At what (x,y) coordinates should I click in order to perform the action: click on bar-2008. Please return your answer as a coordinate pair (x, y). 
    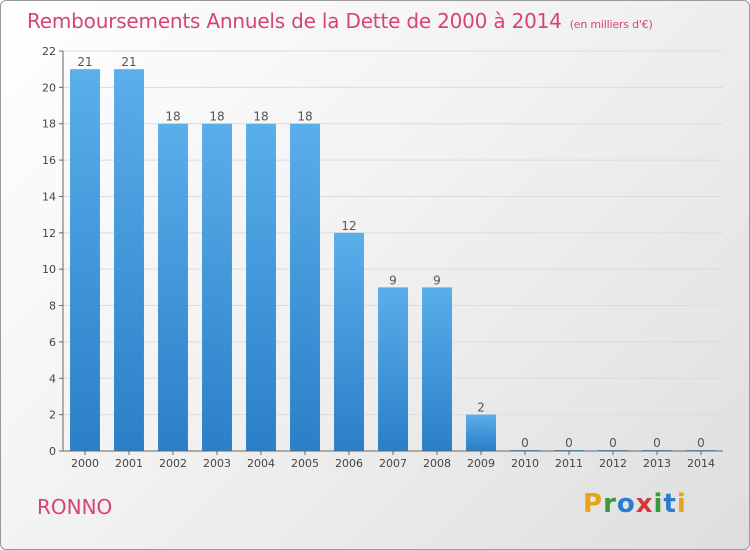
    Looking at the image, I should click on (437, 369).